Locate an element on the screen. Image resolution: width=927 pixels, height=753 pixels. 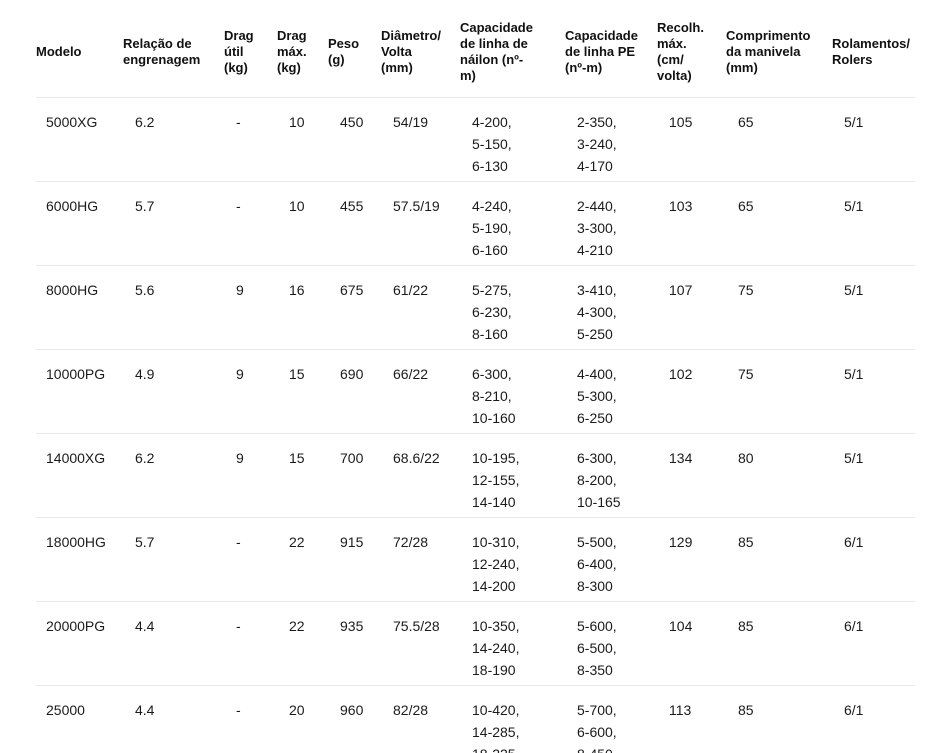
cell-recolhimento-max: 107 is located at coordinates (691, 307).